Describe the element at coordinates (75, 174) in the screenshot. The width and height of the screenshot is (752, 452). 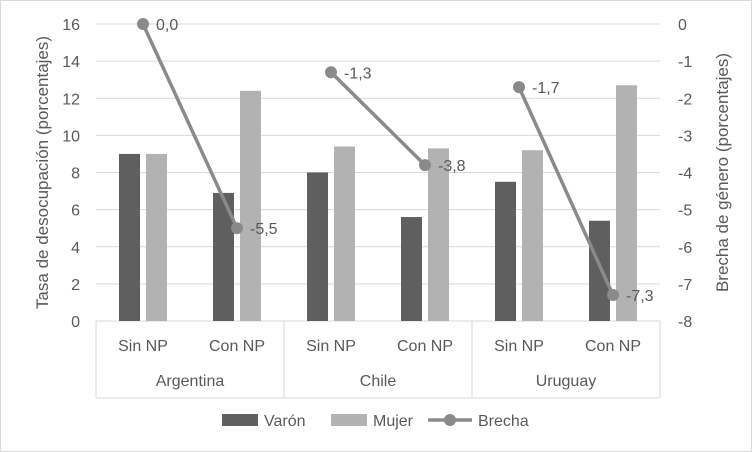
I see `y-tick-label: 8` at that location.